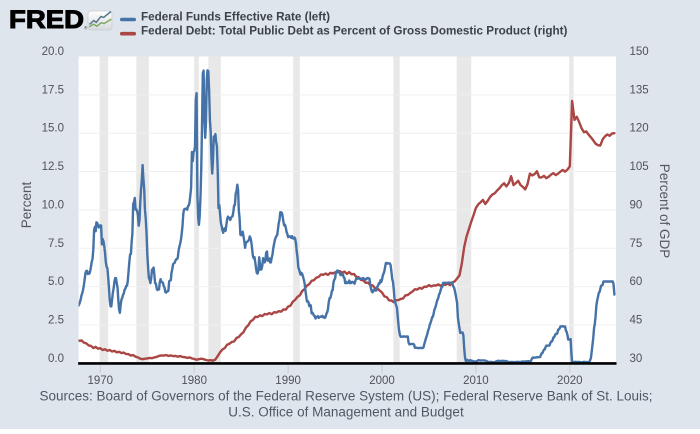 The width and height of the screenshot is (700, 434). Describe the element at coordinates (346, 412) in the screenshot. I see `svg-text:U.S. Office of Management and: U.S. Office of Management and Budget` at that location.